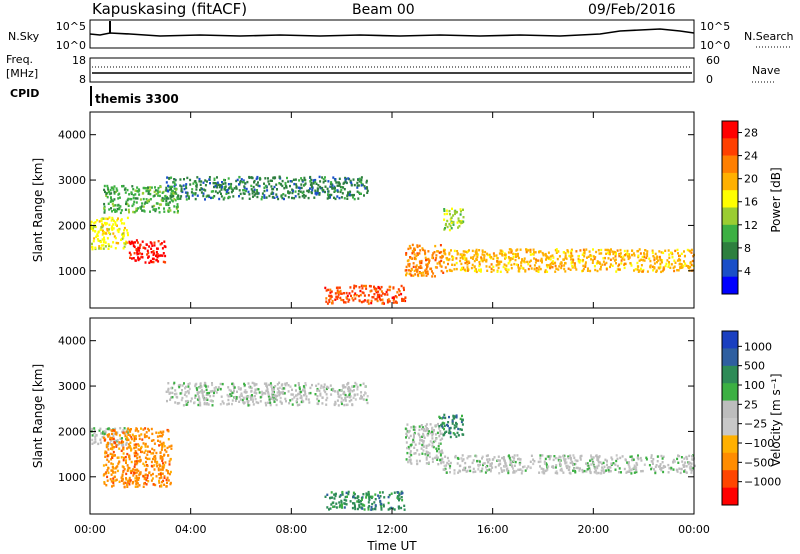 This screenshot has height=554, width=800. I want to click on velocity-xtick-label: 04:00, so click(191, 529).